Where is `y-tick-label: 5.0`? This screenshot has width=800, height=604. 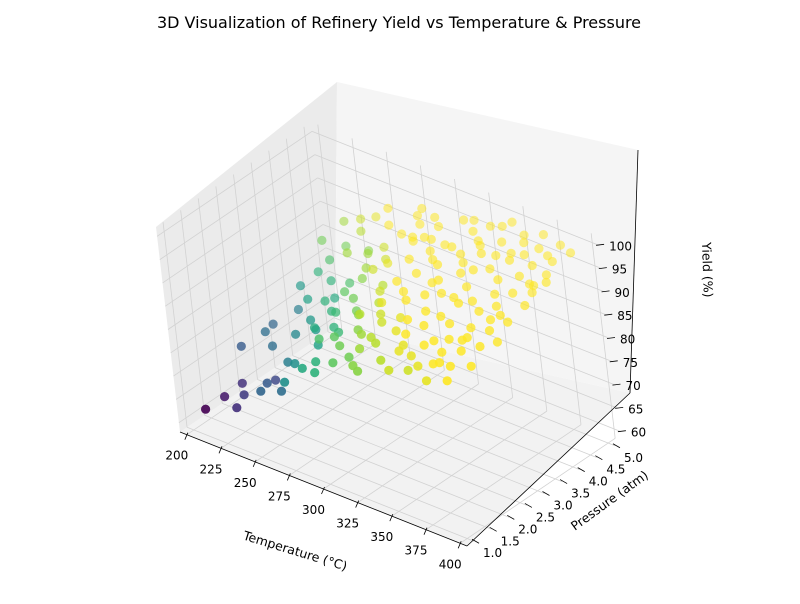 y-tick-label: 5.0 is located at coordinates (633, 458).